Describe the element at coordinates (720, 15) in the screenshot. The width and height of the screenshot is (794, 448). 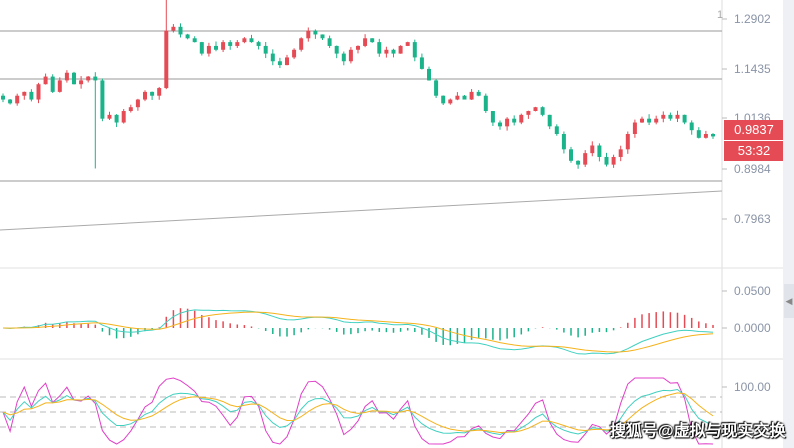
I see `corner-label: 1` at that location.